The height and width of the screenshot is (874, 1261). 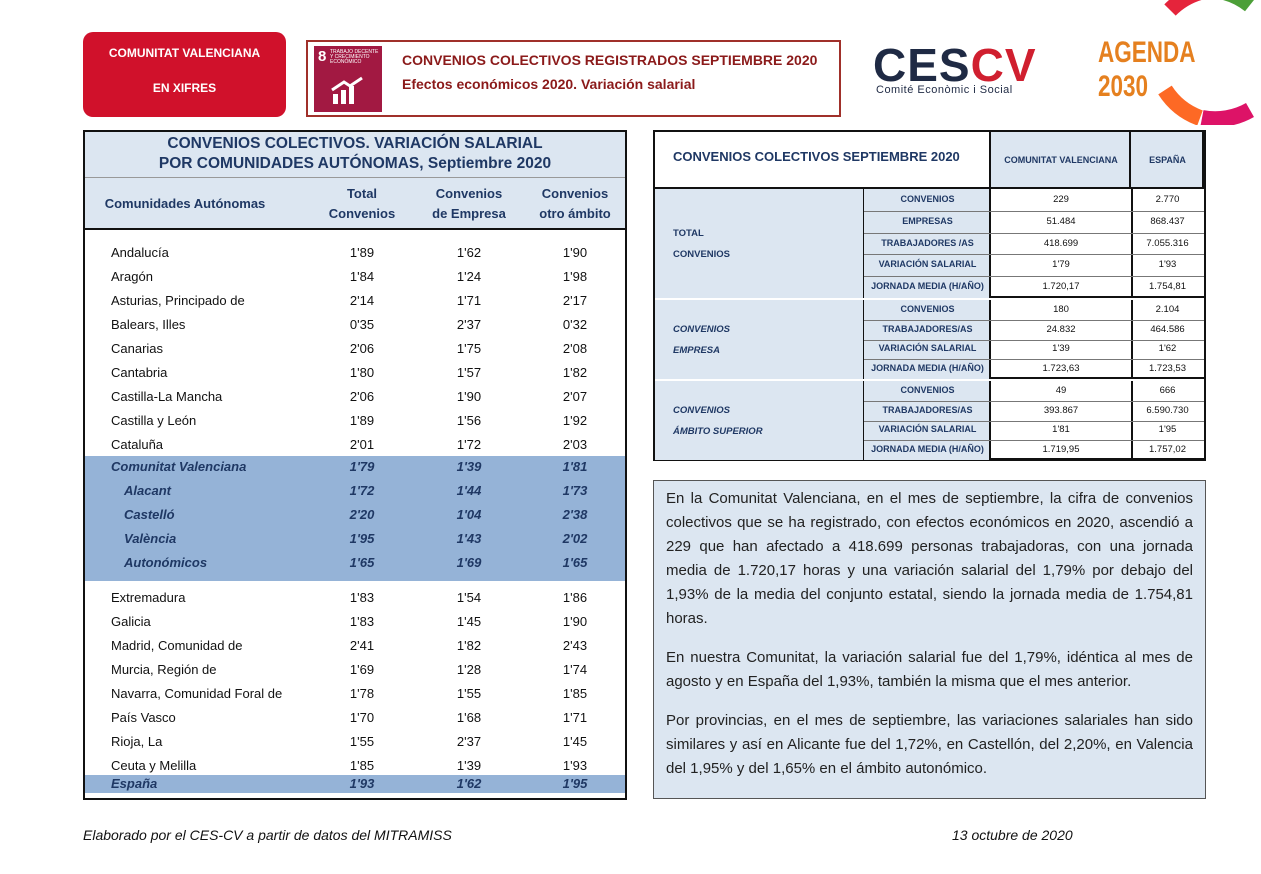 I want to click on cell-value: 1'69, so click(x=362, y=669).